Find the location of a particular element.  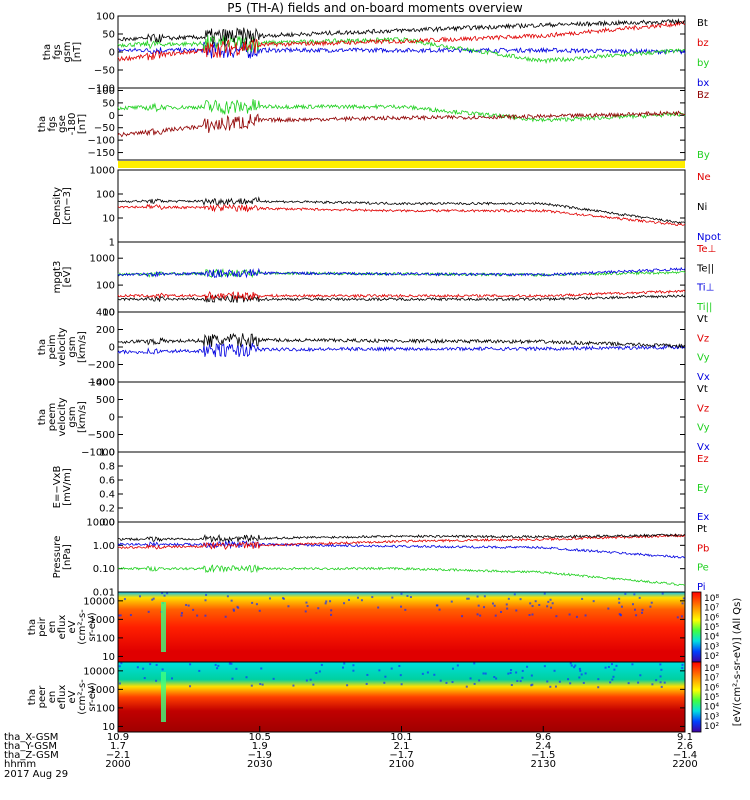

x-tick-label: 2.4 is located at coordinates (543, 746).